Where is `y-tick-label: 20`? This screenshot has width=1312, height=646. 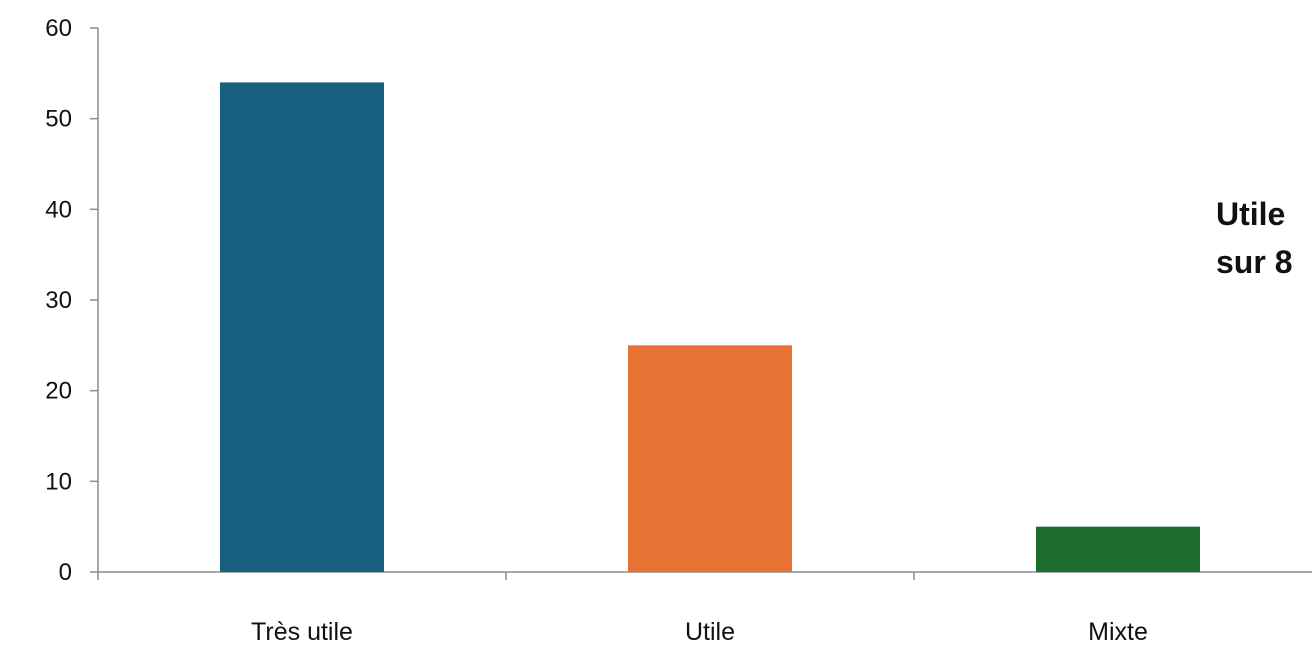
y-tick-label: 20 is located at coordinates (58, 391).